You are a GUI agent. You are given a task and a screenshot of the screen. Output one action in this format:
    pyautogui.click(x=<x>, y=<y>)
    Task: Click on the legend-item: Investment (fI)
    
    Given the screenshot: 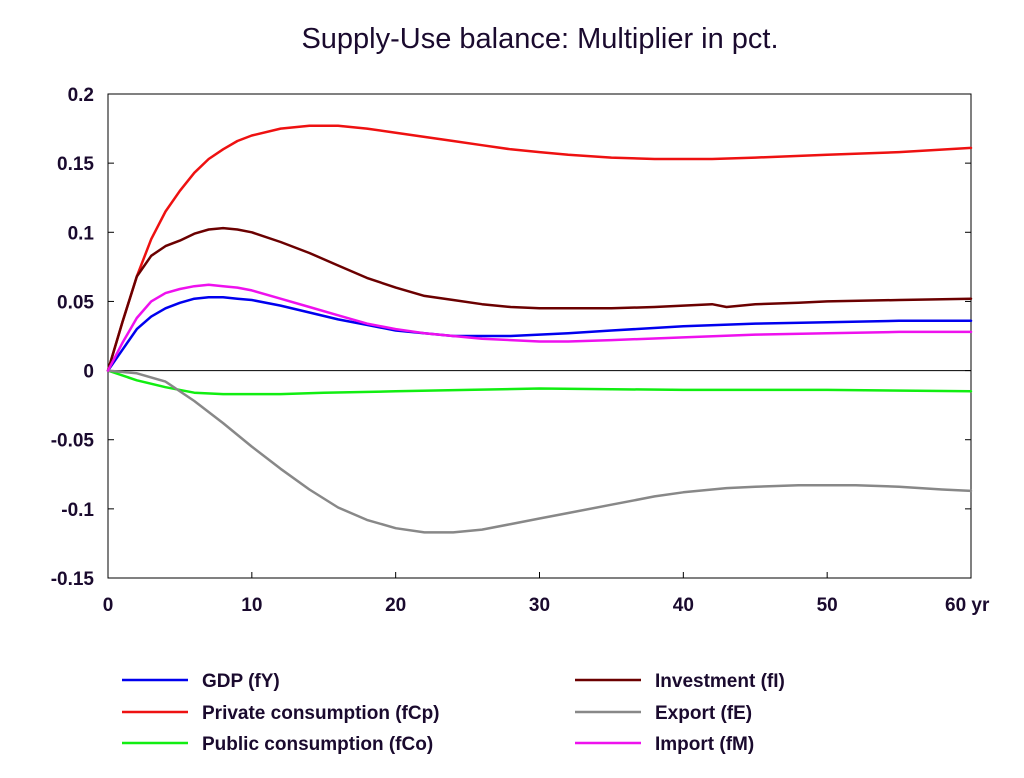 What is the action you would take?
    pyautogui.click(x=680, y=681)
    